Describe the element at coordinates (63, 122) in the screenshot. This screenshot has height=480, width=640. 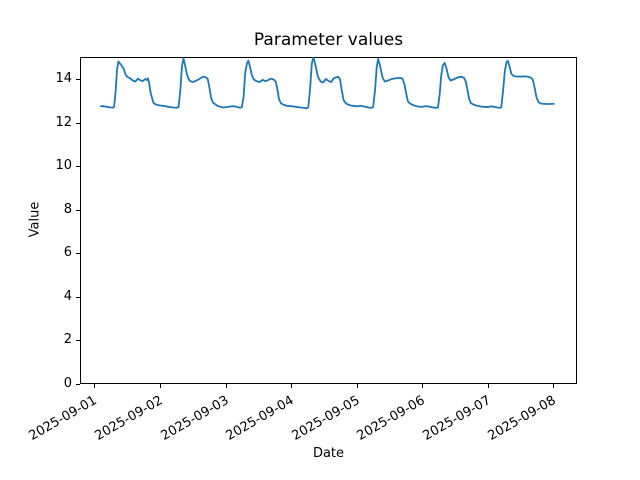
I see `y-tick-label: 12` at that location.